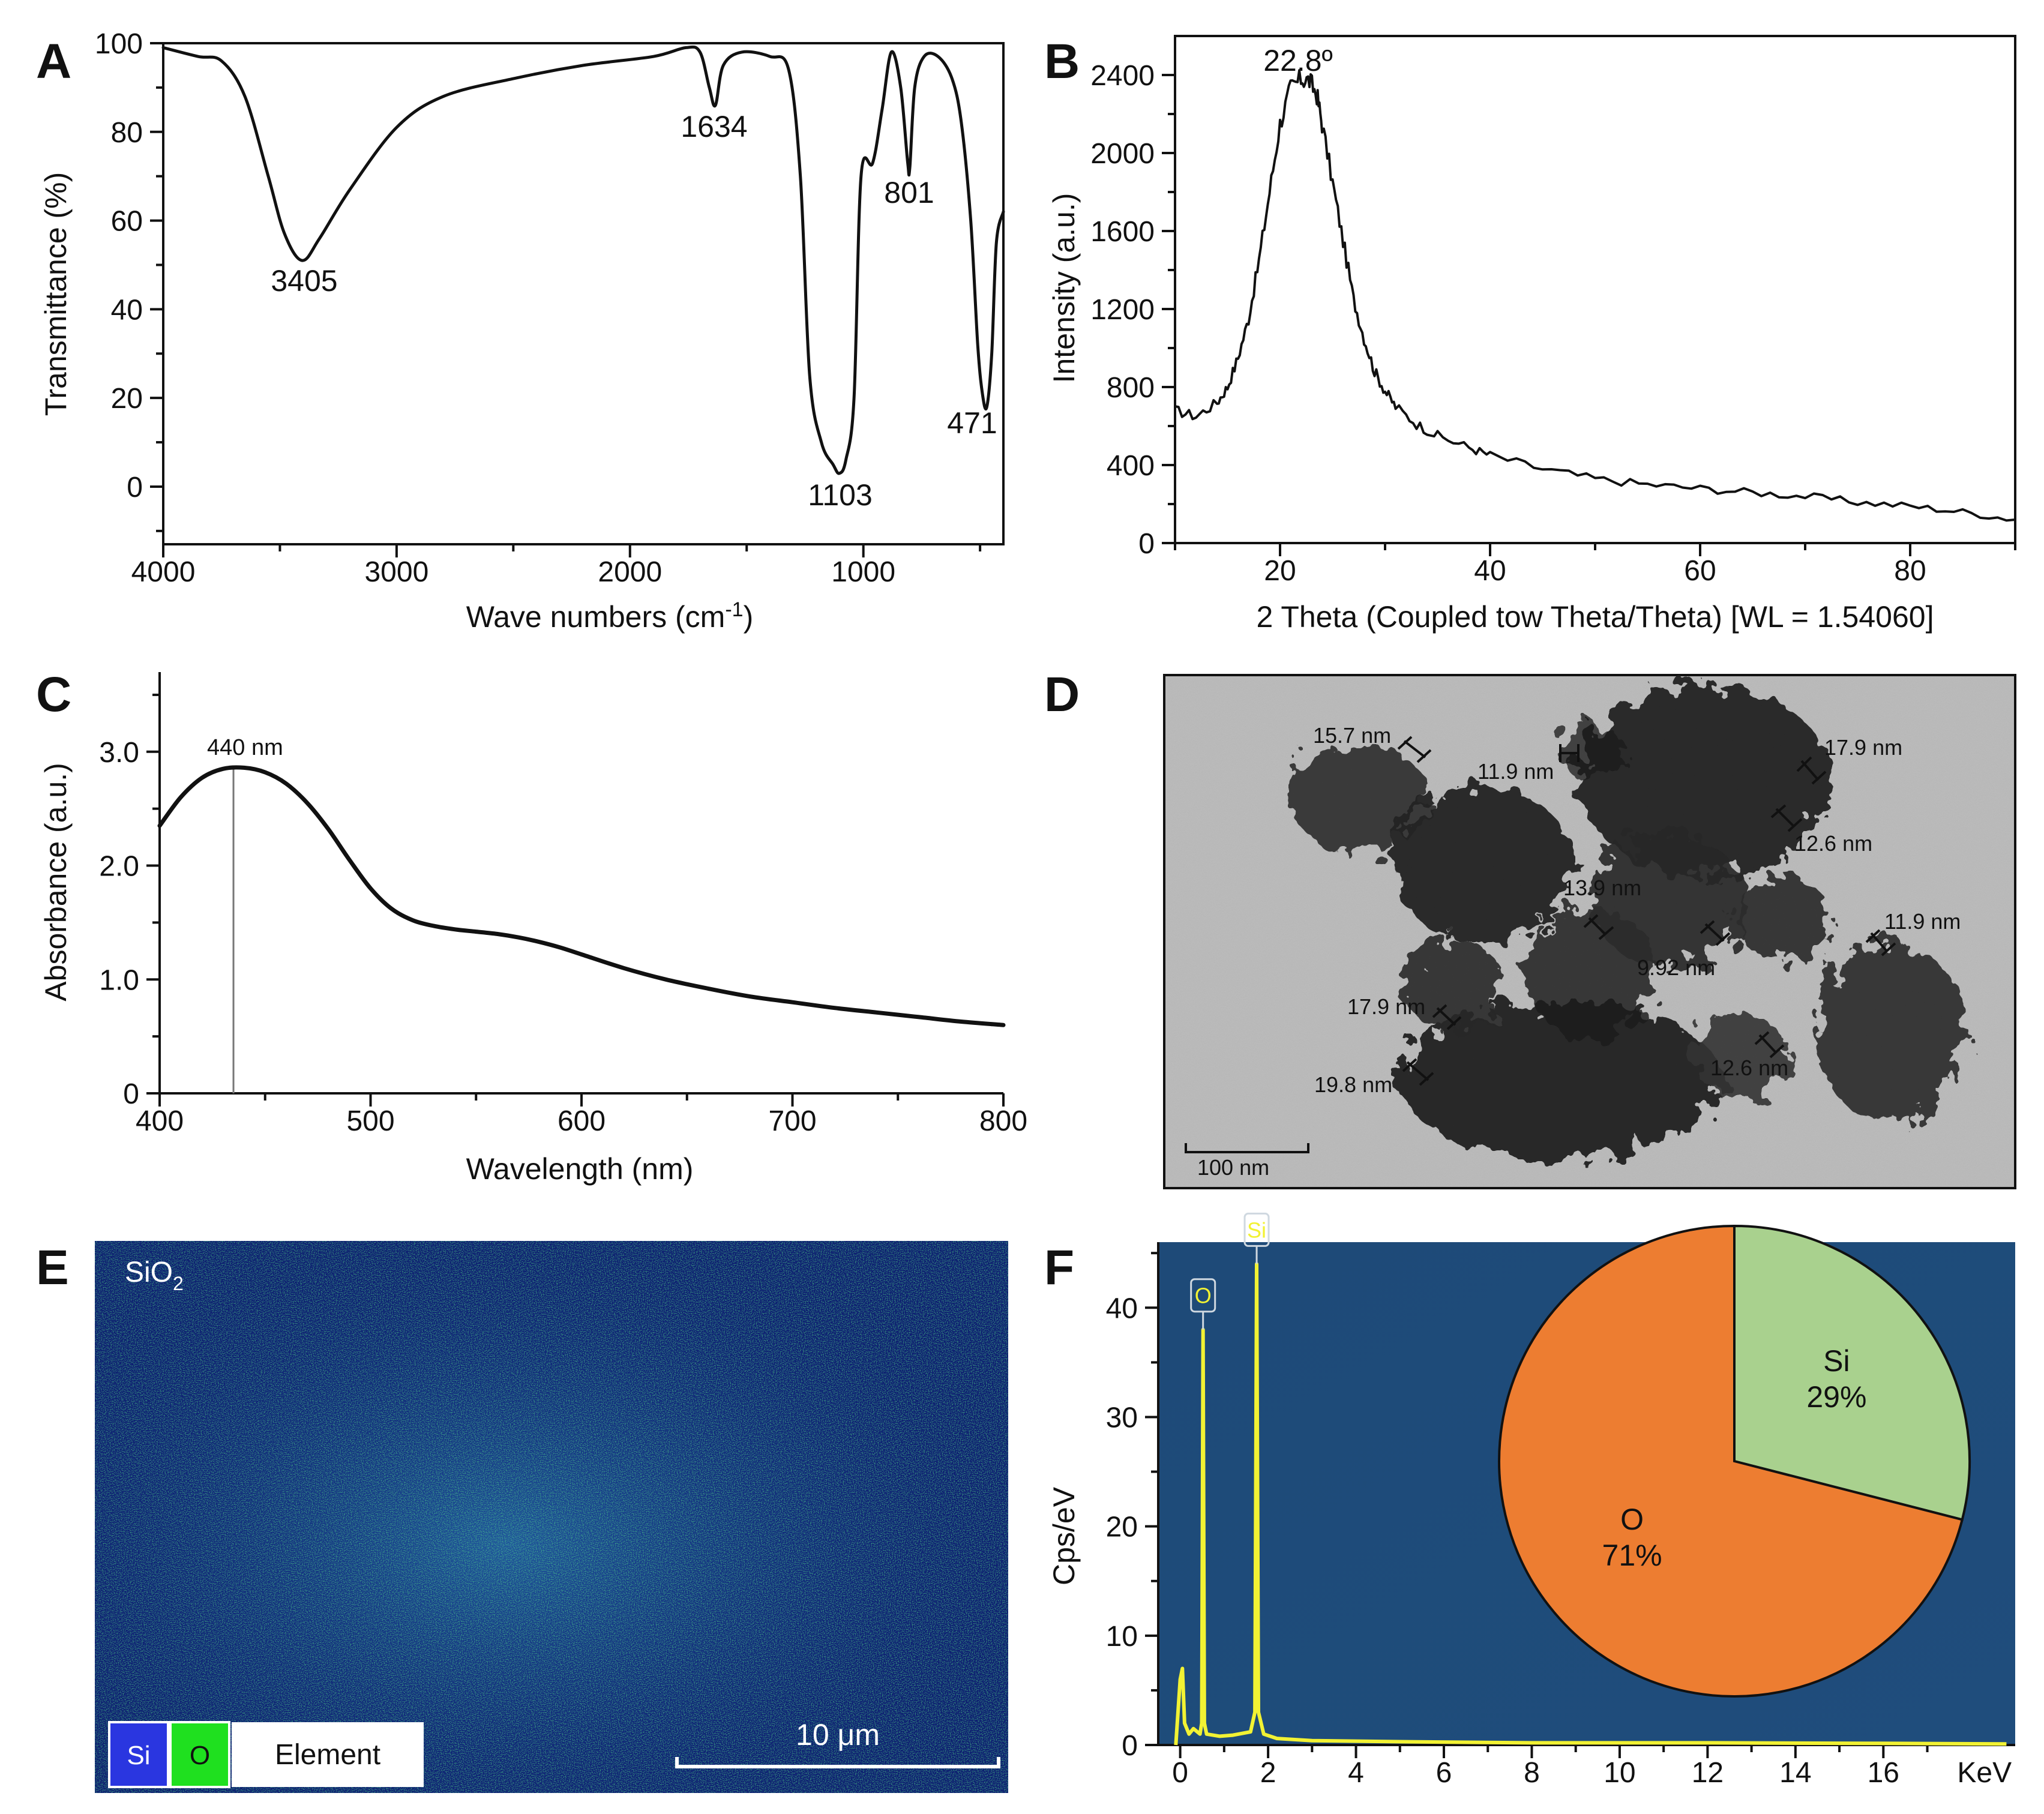  Describe the element at coordinates (53, 694) in the screenshot. I see `panel-label-c: C` at that location.